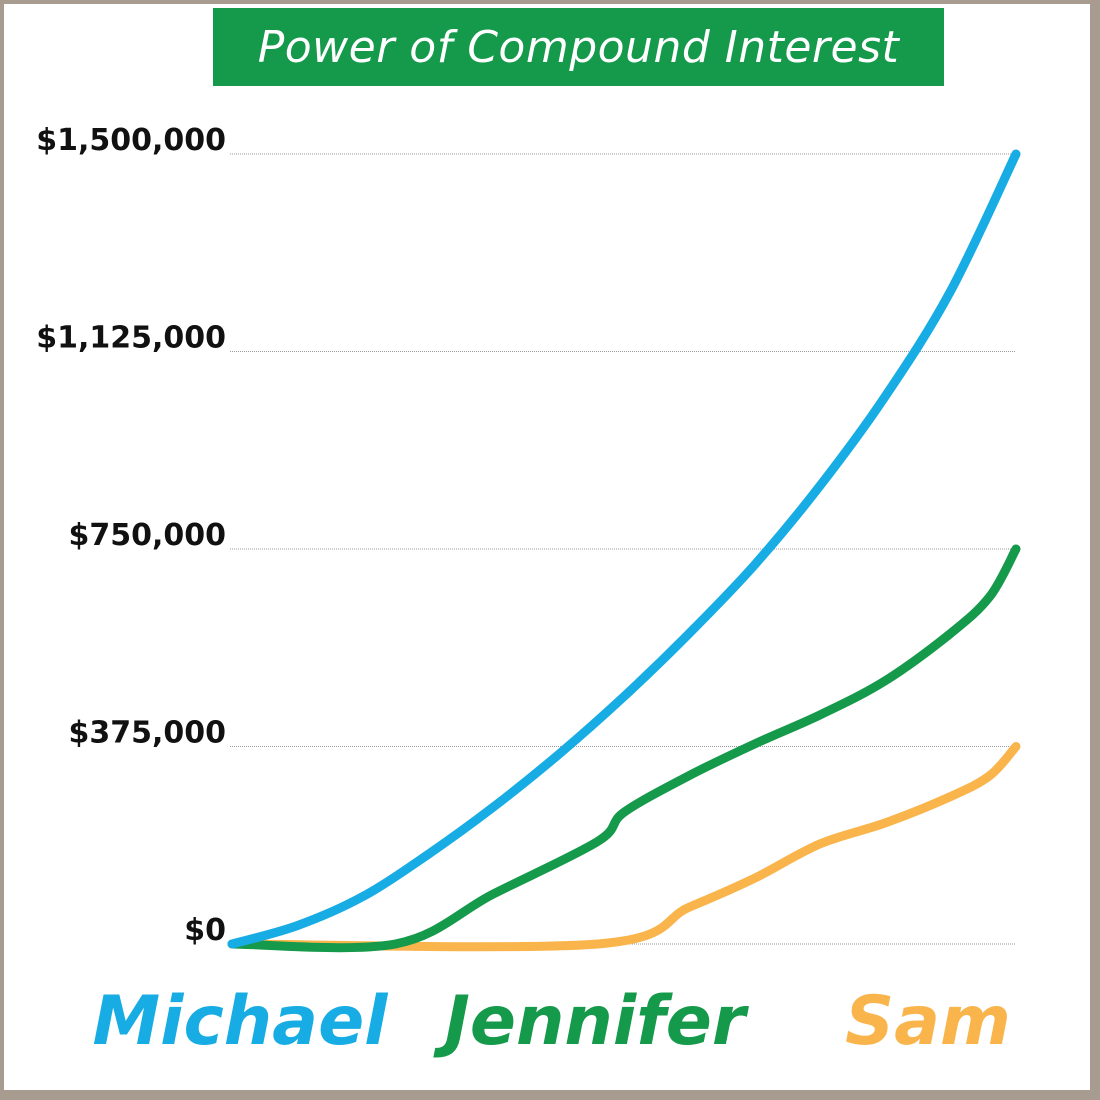 This screenshot has width=1100, height=1100. What do you see at coordinates (131, 140) in the screenshot?
I see `y-tick-label: $1,500,000` at bounding box center [131, 140].